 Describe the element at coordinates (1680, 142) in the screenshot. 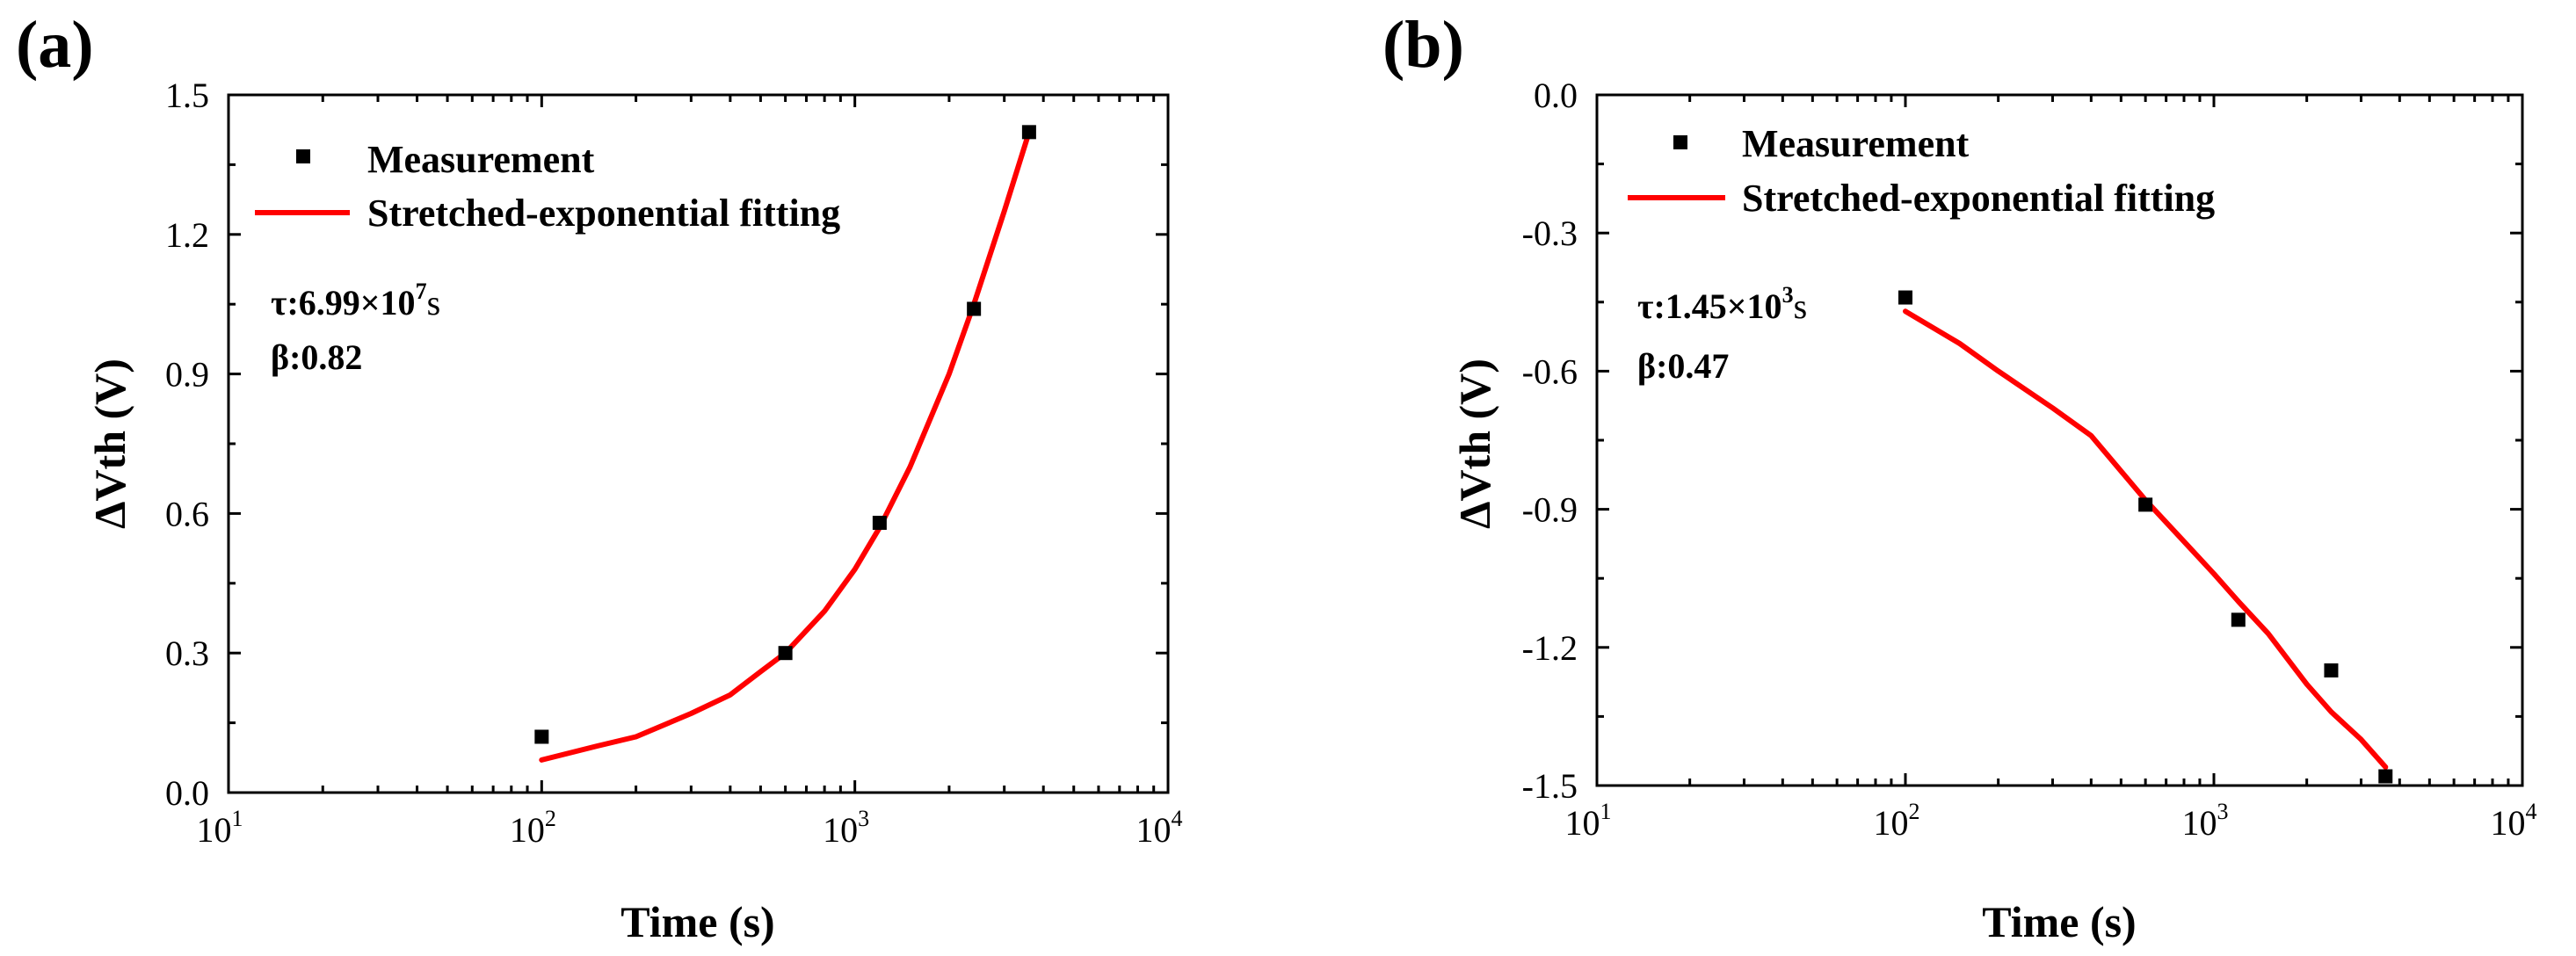

I see `legend-marker-measurement-b` at that location.